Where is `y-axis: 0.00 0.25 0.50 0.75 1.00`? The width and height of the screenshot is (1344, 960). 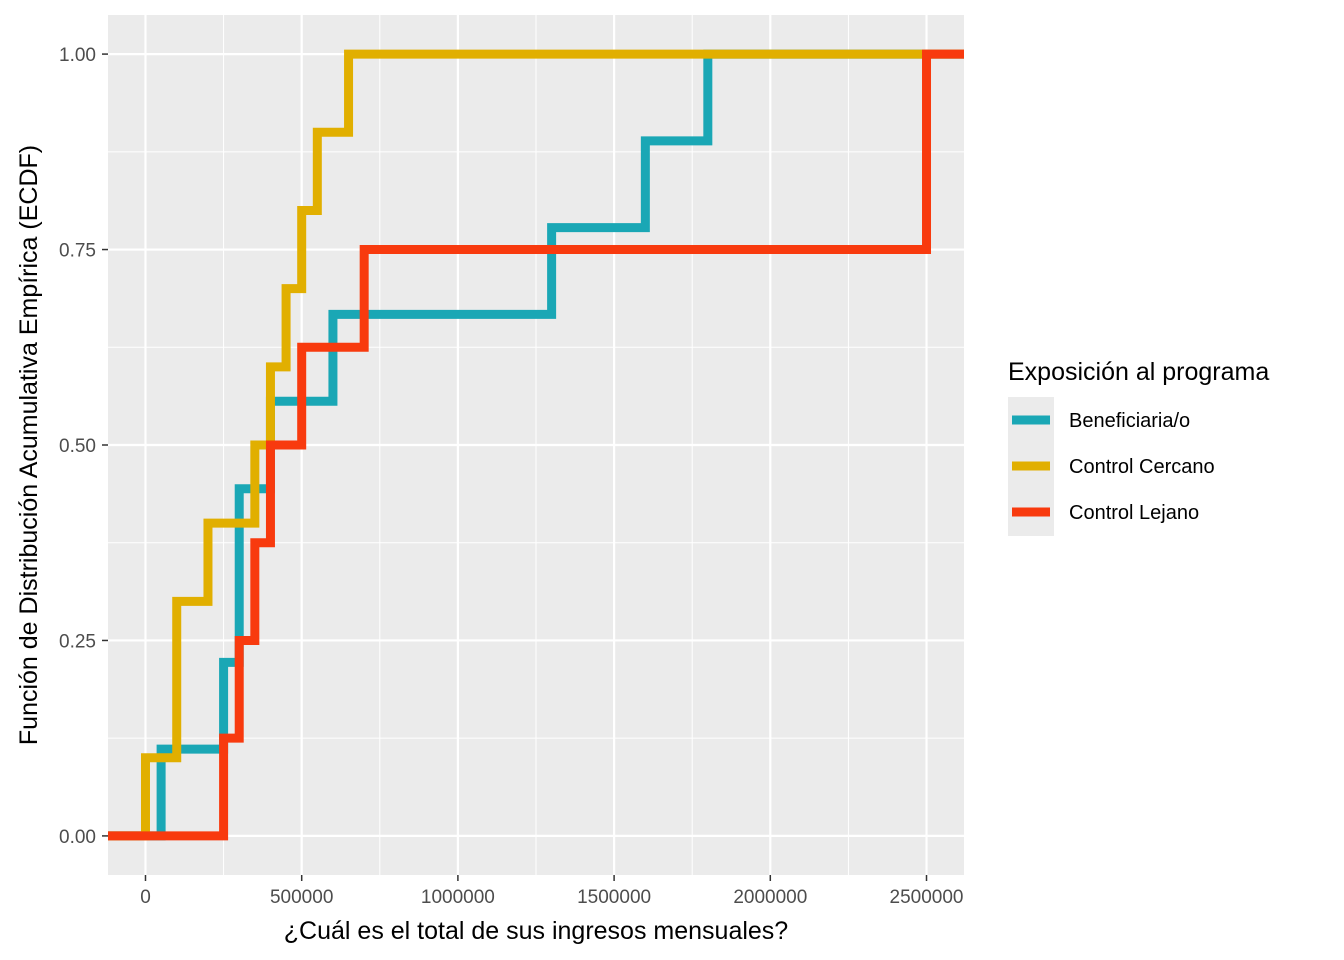 y-axis: 0.00 0.25 0.50 0.75 1.00 is located at coordinates (83, 446).